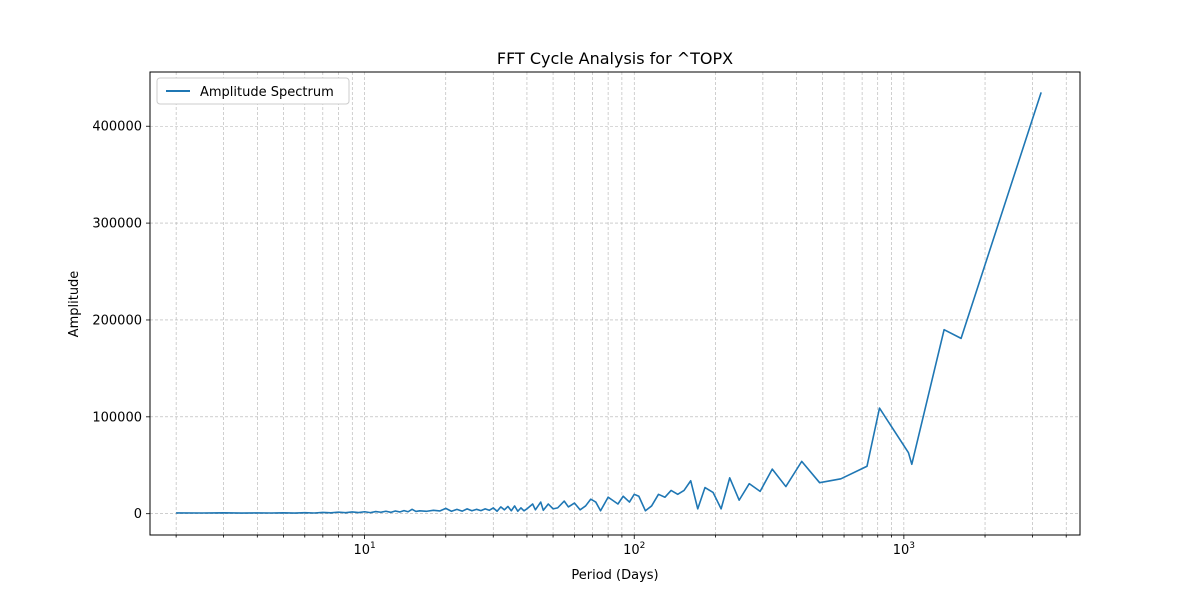 The width and height of the screenshot is (1200, 604). I want to click on legend: Amplitude Spectrum, so click(253, 91).